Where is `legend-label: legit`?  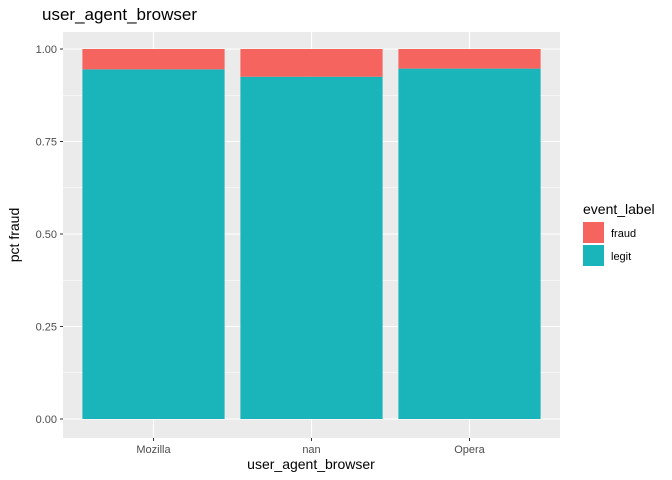
legend-label: legit is located at coordinates (621, 257).